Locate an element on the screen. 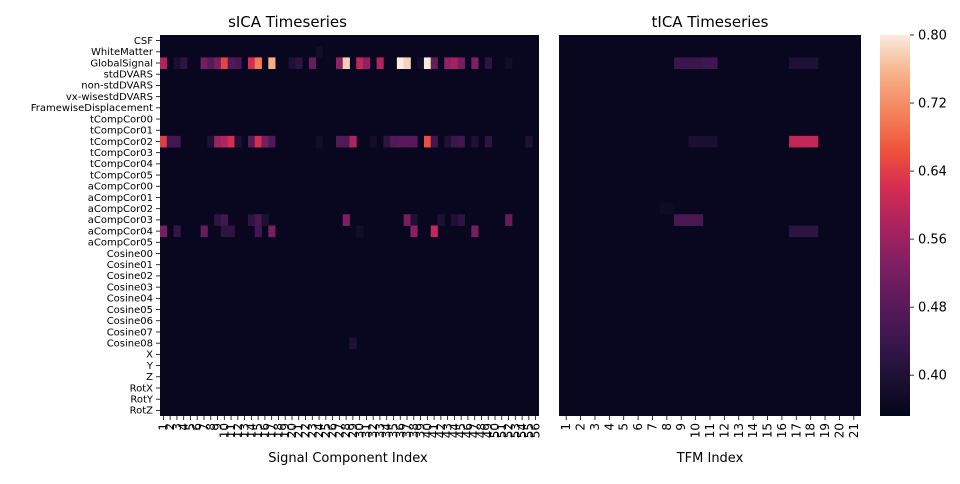 This screenshot has height=484, width=960. row-label: Cosine05 is located at coordinates (130, 310).